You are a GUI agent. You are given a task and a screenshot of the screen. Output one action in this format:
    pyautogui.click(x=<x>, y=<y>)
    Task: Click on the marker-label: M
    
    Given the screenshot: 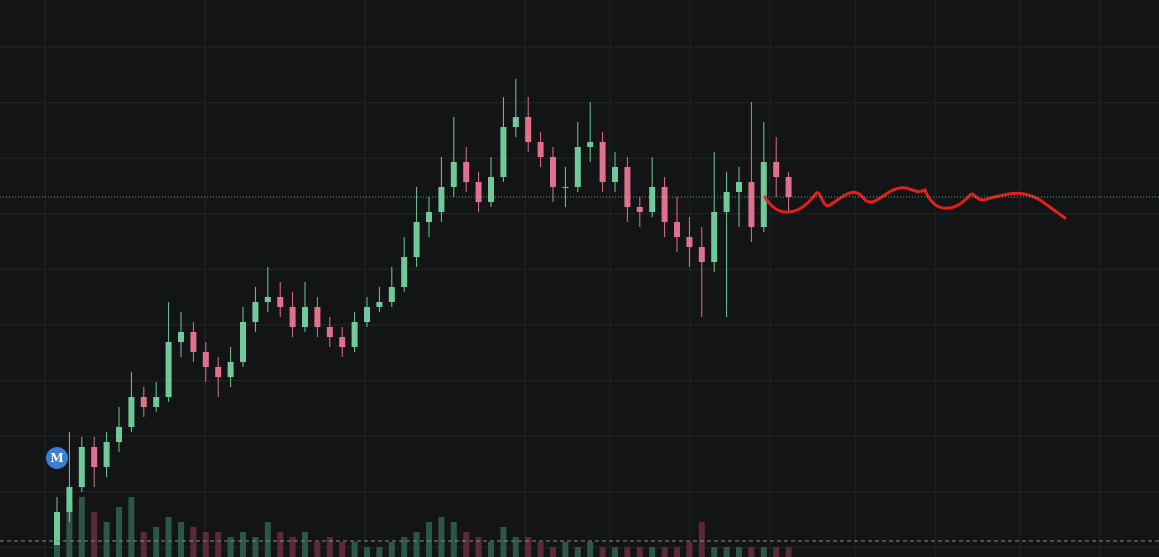 What is the action you would take?
    pyautogui.click(x=56, y=458)
    